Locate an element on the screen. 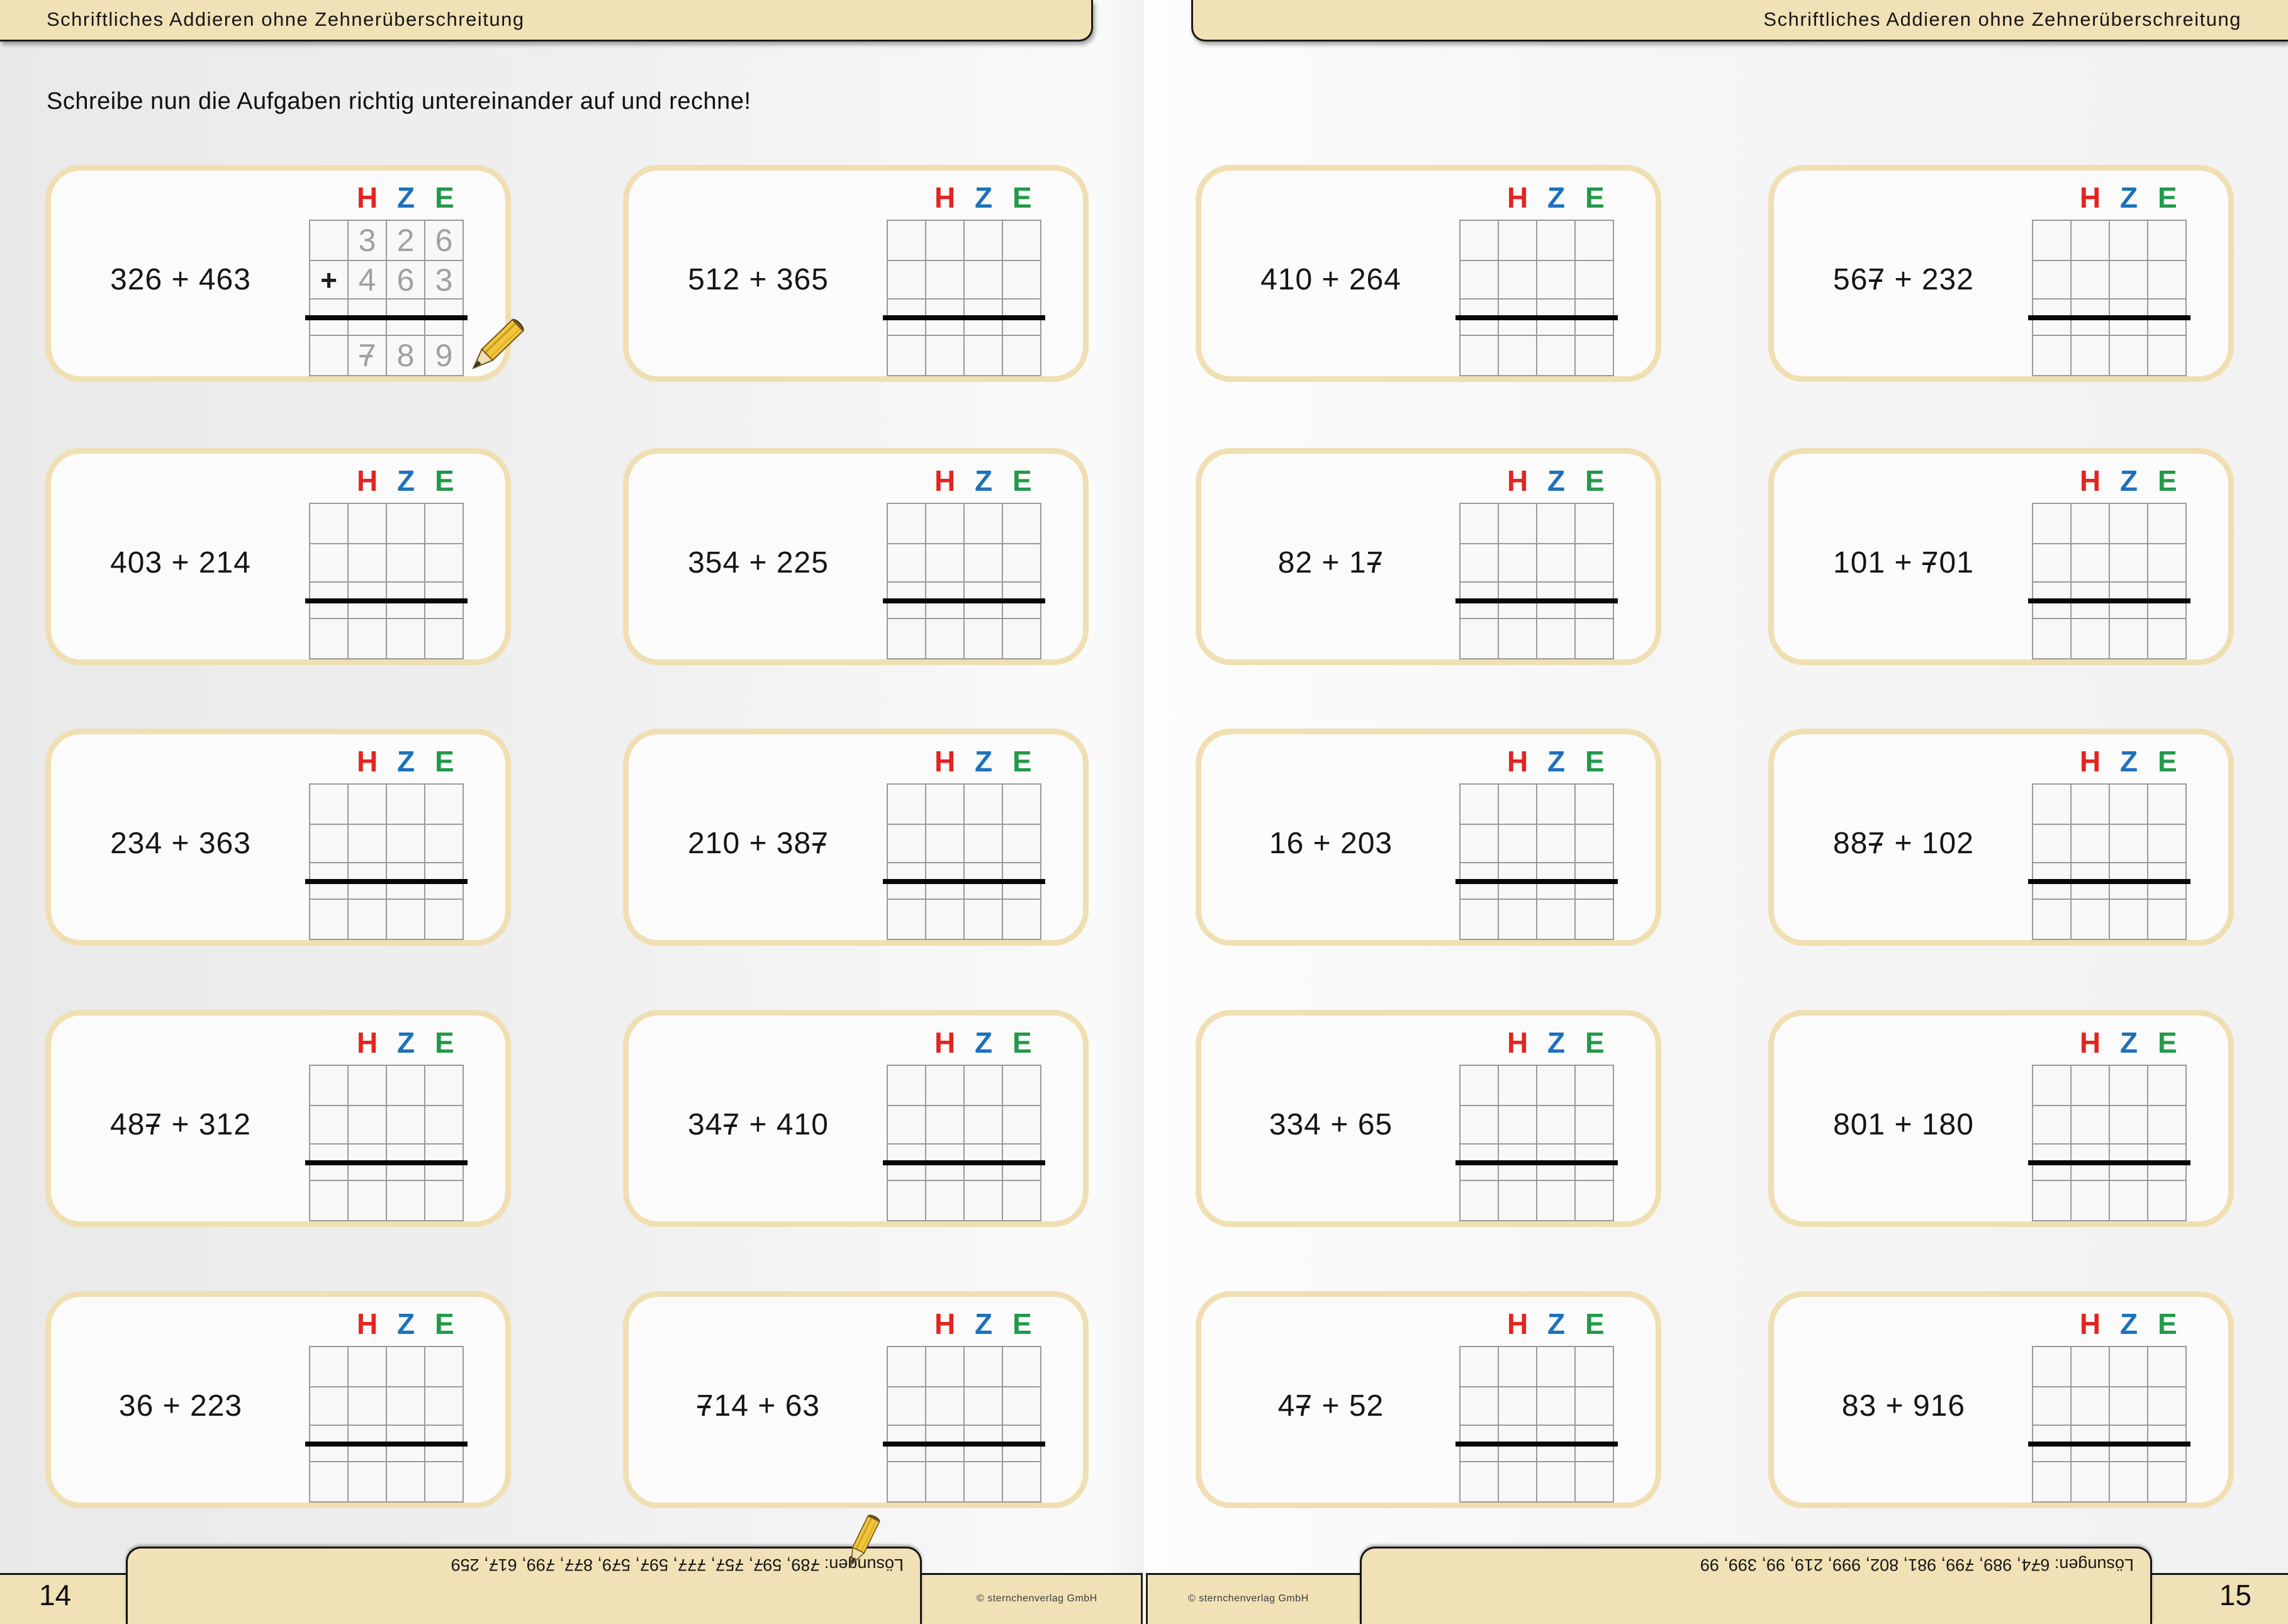 The height and width of the screenshot is (1624, 2288). page-number: 14 is located at coordinates (55, 1595).